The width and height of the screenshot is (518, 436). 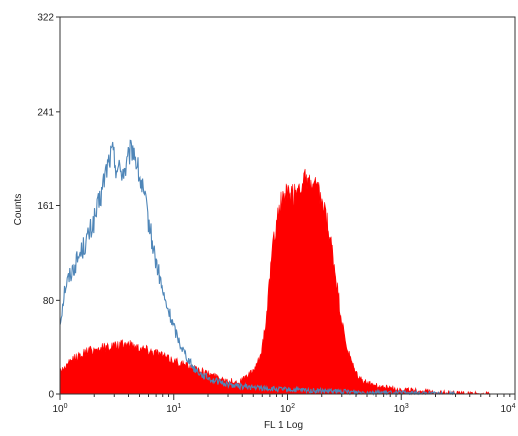 What do you see at coordinates (173, 409) in the screenshot?
I see `x-tick-label: 10¹` at bounding box center [173, 409].